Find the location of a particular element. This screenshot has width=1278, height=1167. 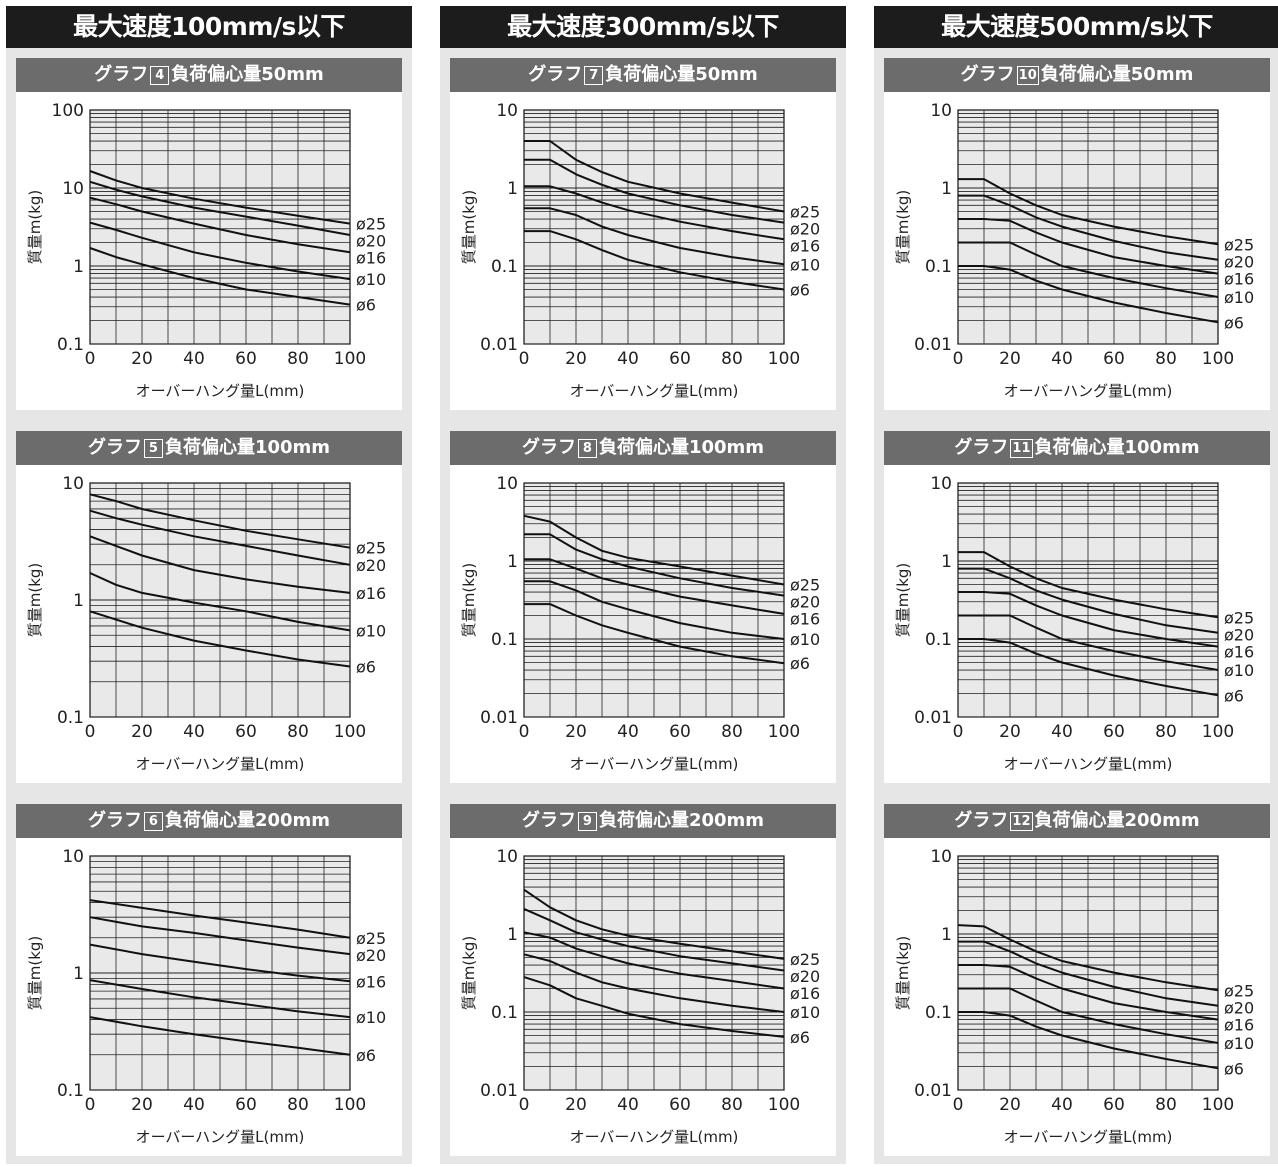

chart-title: グラフ 12 負荷偏心量200mm is located at coordinates (1077, 821).